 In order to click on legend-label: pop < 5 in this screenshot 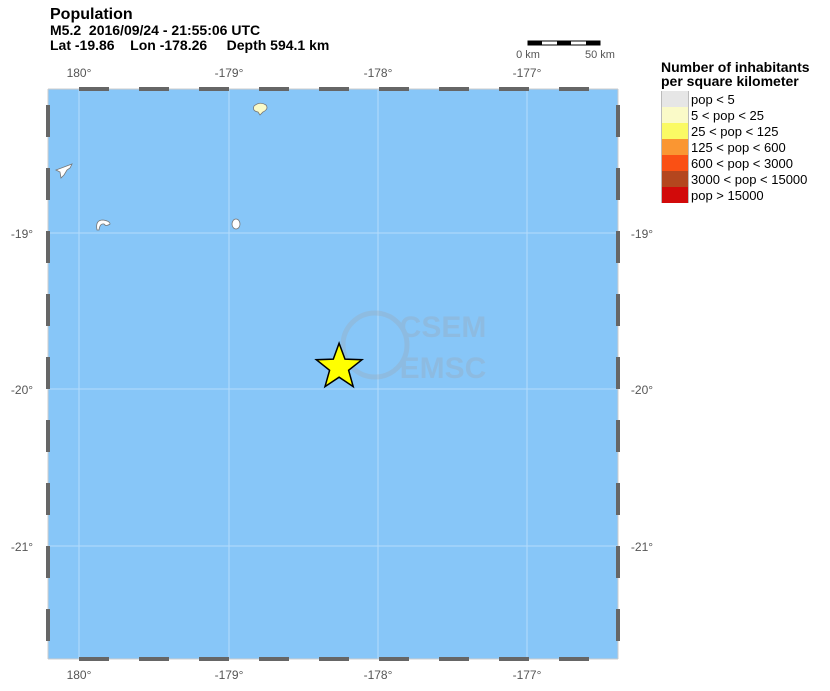, I will do `click(713, 99)`.